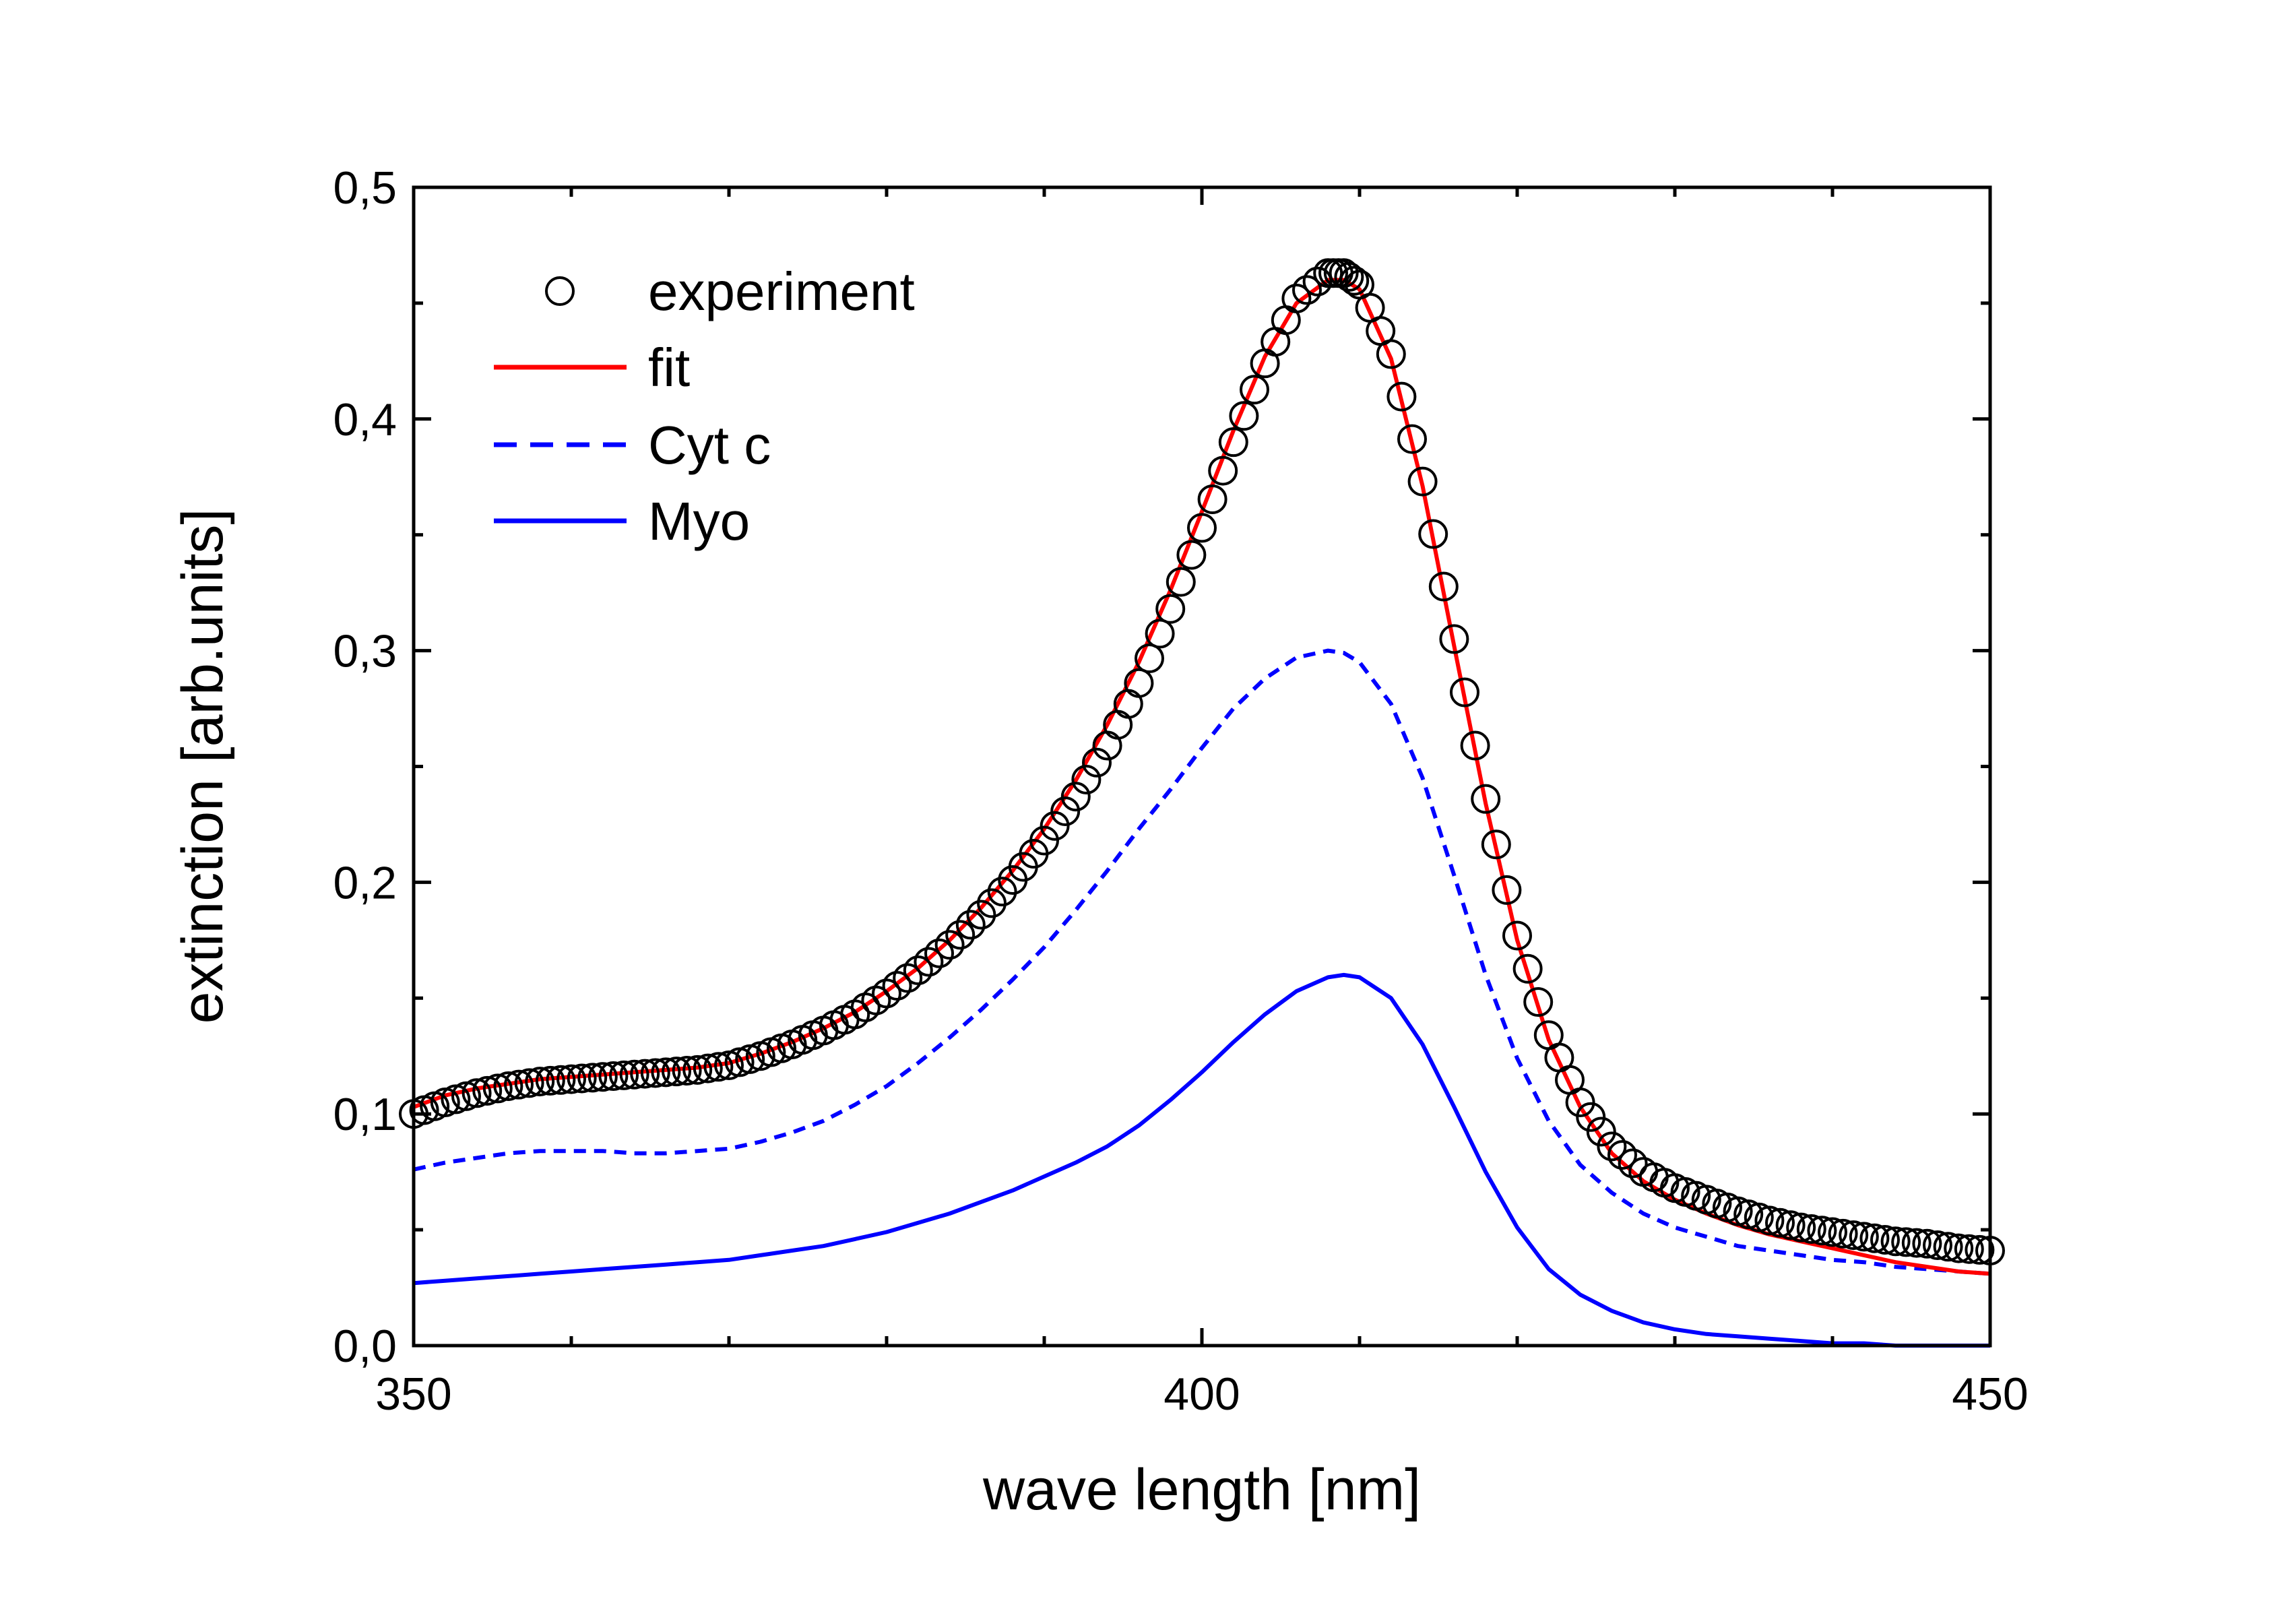 The height and width of the screenshot is (1603, 2296). What do you see at coordinates (699, 521) in the screenshot?
I see `legend-label-myo: Myo` at bounding box center [699, 521].